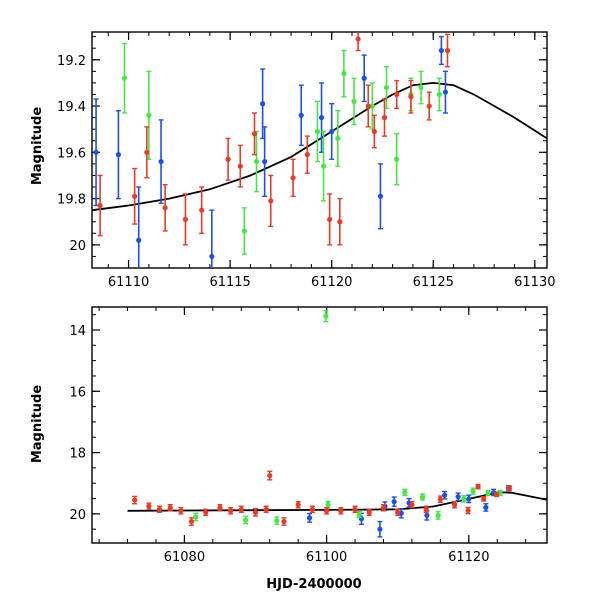 The width and height of the screenshot is (600, 600). I want to click on top-x-tick-label: 61120, so click(331, 282).